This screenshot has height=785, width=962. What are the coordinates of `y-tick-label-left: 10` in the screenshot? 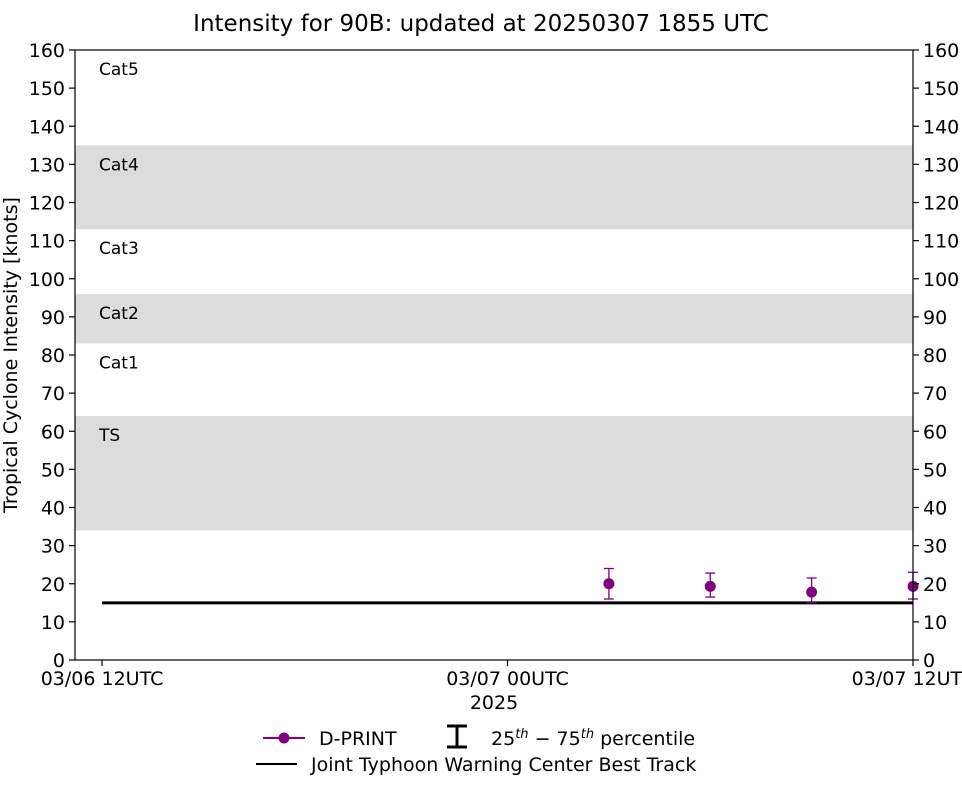 It's located at (53, 623).